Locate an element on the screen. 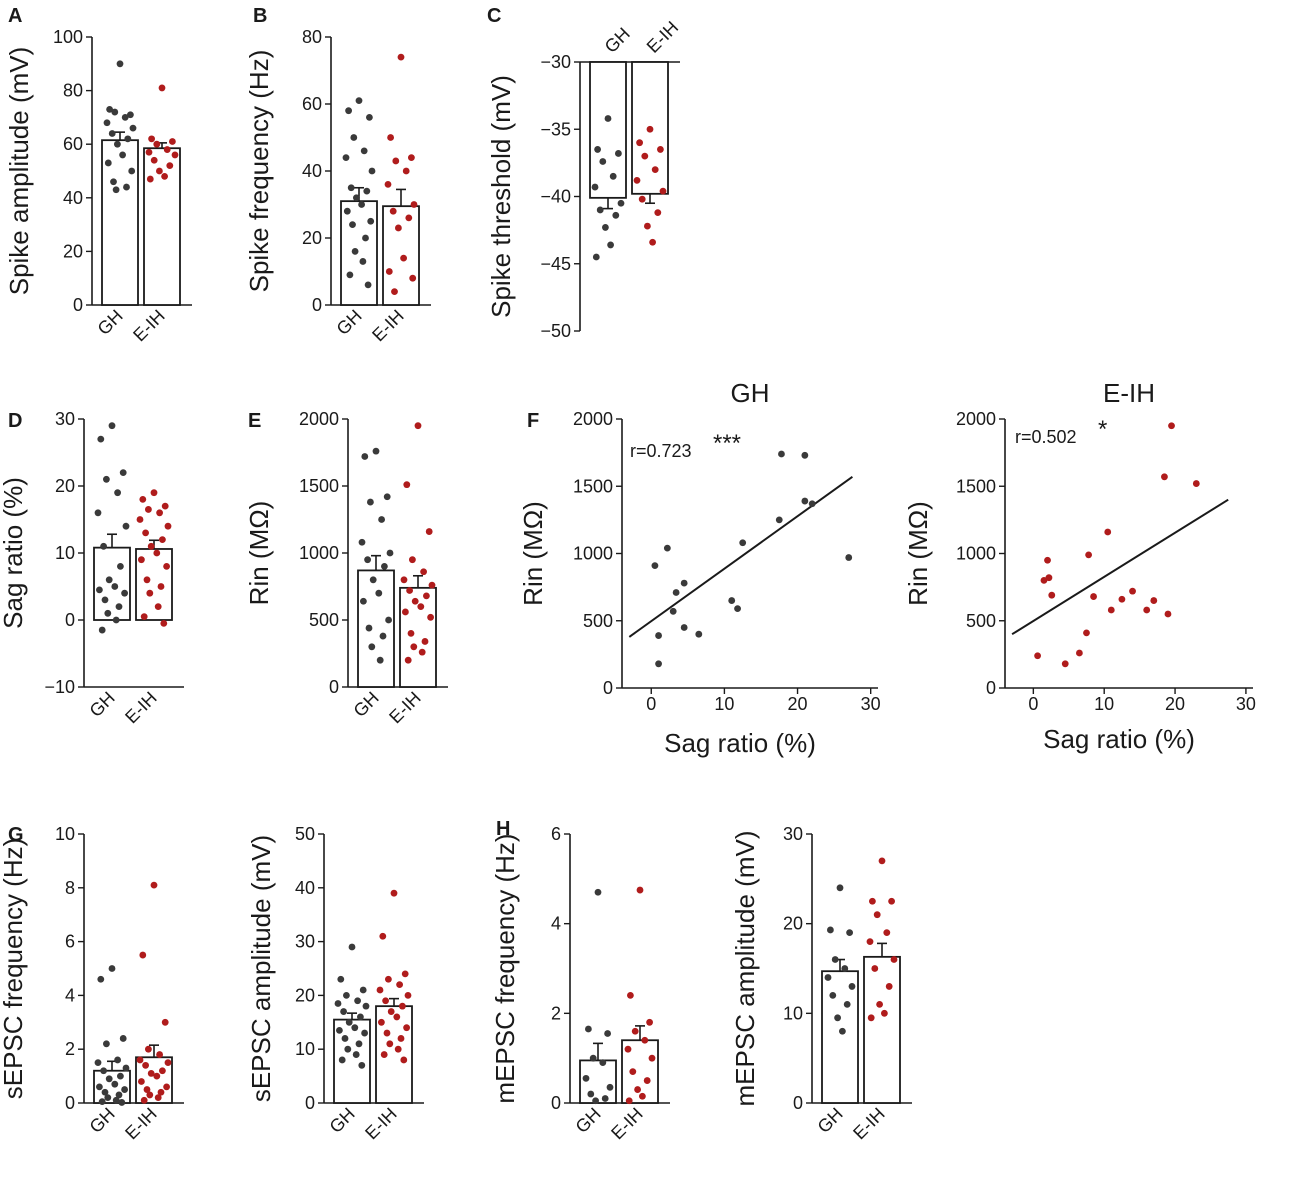 The image size is (1300, 1204). bar-e-ih is located at coordinates (401, 255).